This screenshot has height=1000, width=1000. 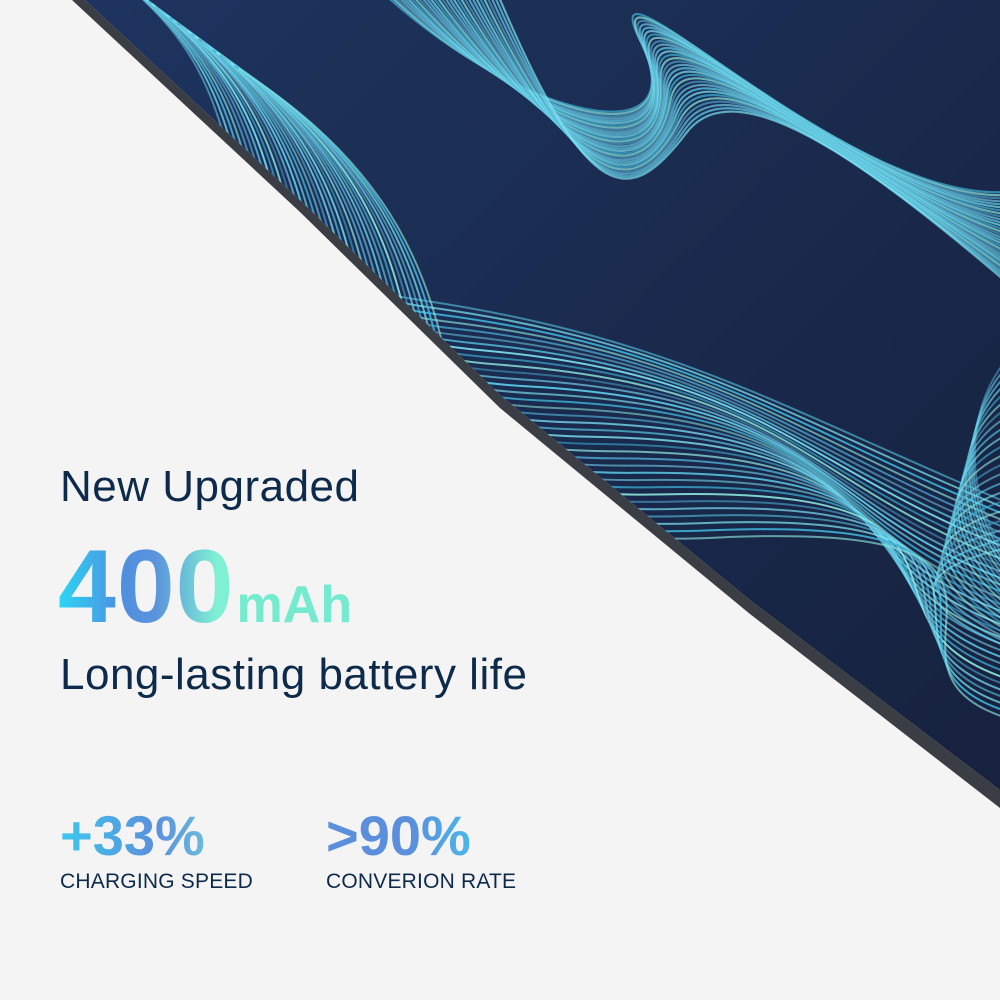 I want to click on stat-conversion-rate: >90% CONVERION RATE, so click(x=421, y=851).